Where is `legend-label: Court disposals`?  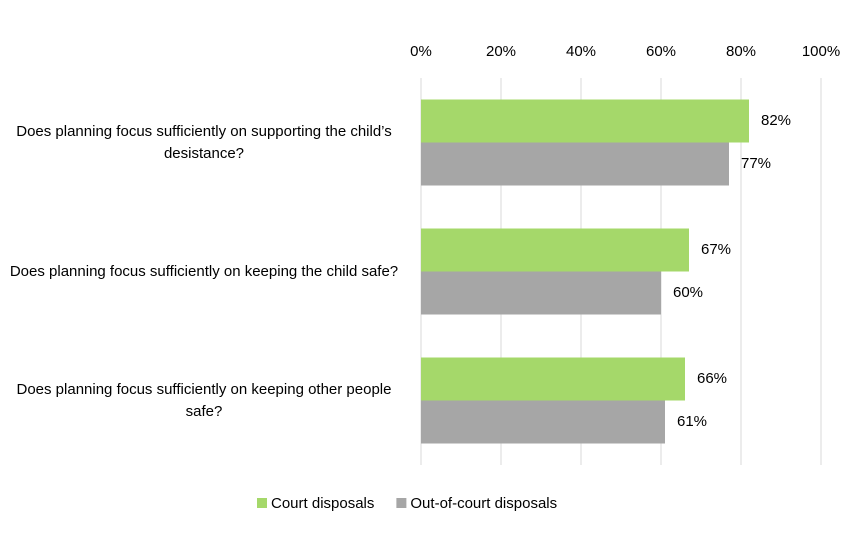 legend-label: Court disposals is located at coordinates (322, 503).